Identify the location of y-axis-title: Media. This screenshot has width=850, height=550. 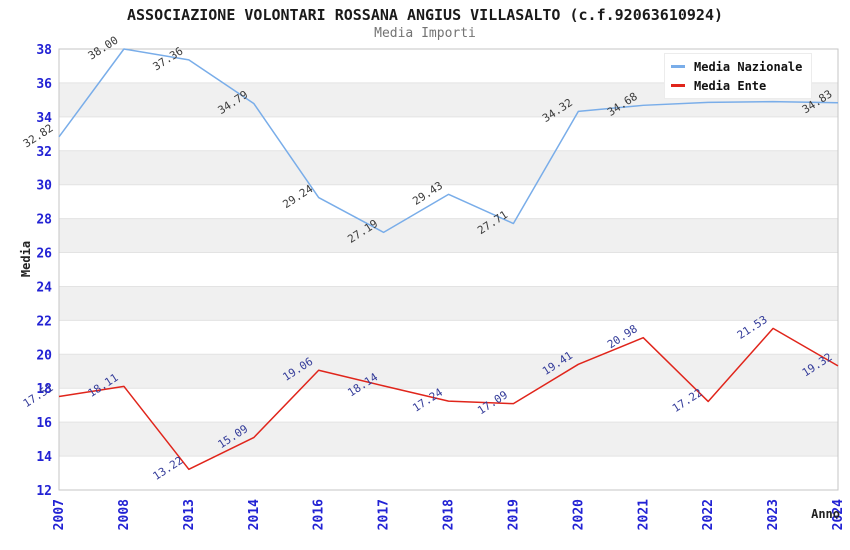
(26, 259).